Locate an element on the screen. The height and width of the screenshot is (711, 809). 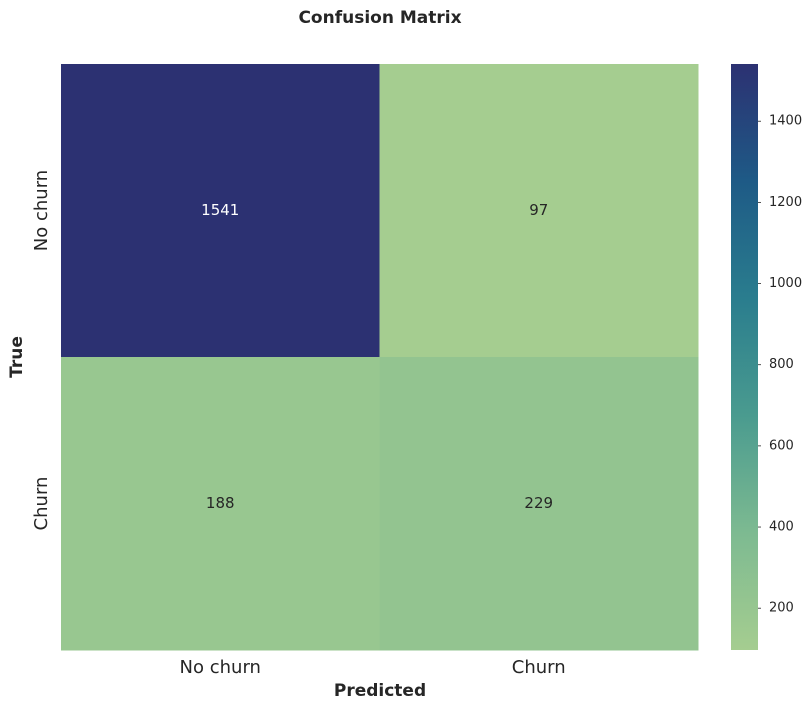
cell-label: 97 is located at coordinates (538, 210).